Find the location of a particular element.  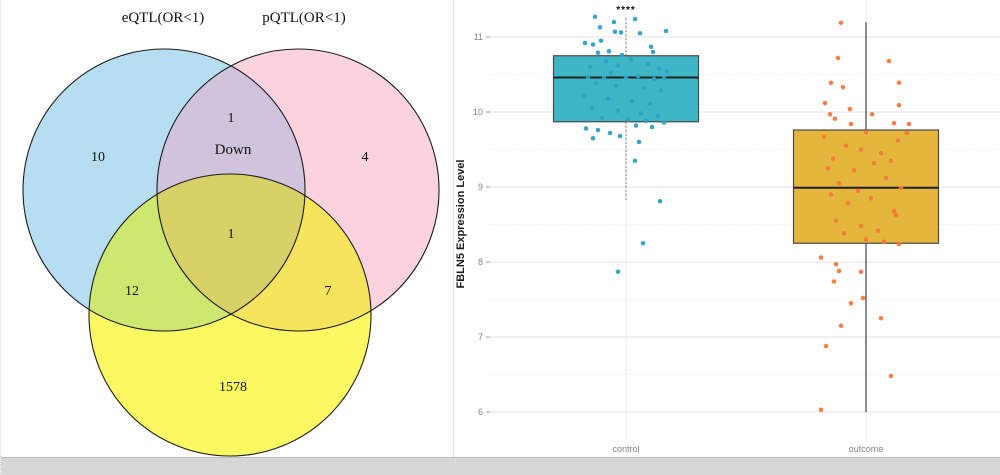

y-axis-title: FBLN5 Expression Level is located at coordinates (461, 224).